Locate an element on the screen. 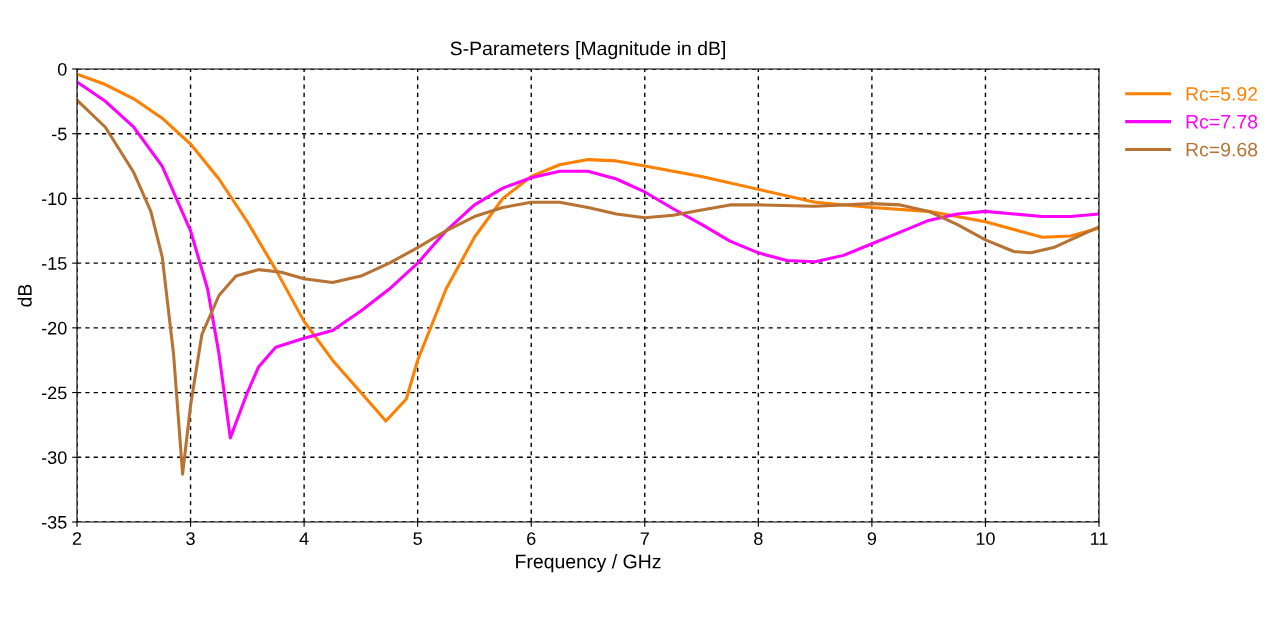  chart-title: S-Parameters [Magnitude in dB] is located at coordinates (587, 50).